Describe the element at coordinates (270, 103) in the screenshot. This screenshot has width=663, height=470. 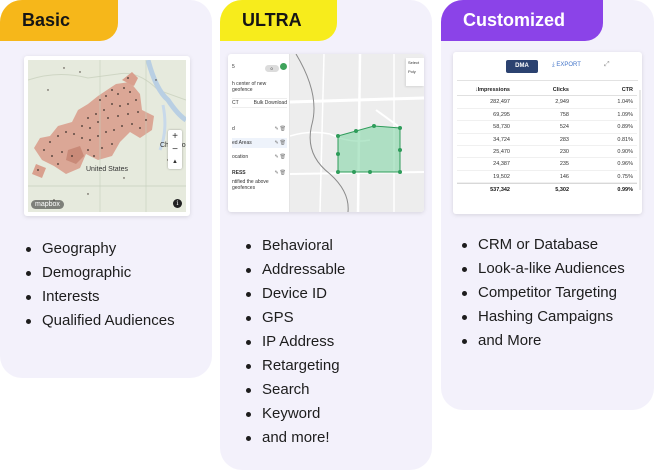
I see `bulk-download-button: Bulk Download` at that location.